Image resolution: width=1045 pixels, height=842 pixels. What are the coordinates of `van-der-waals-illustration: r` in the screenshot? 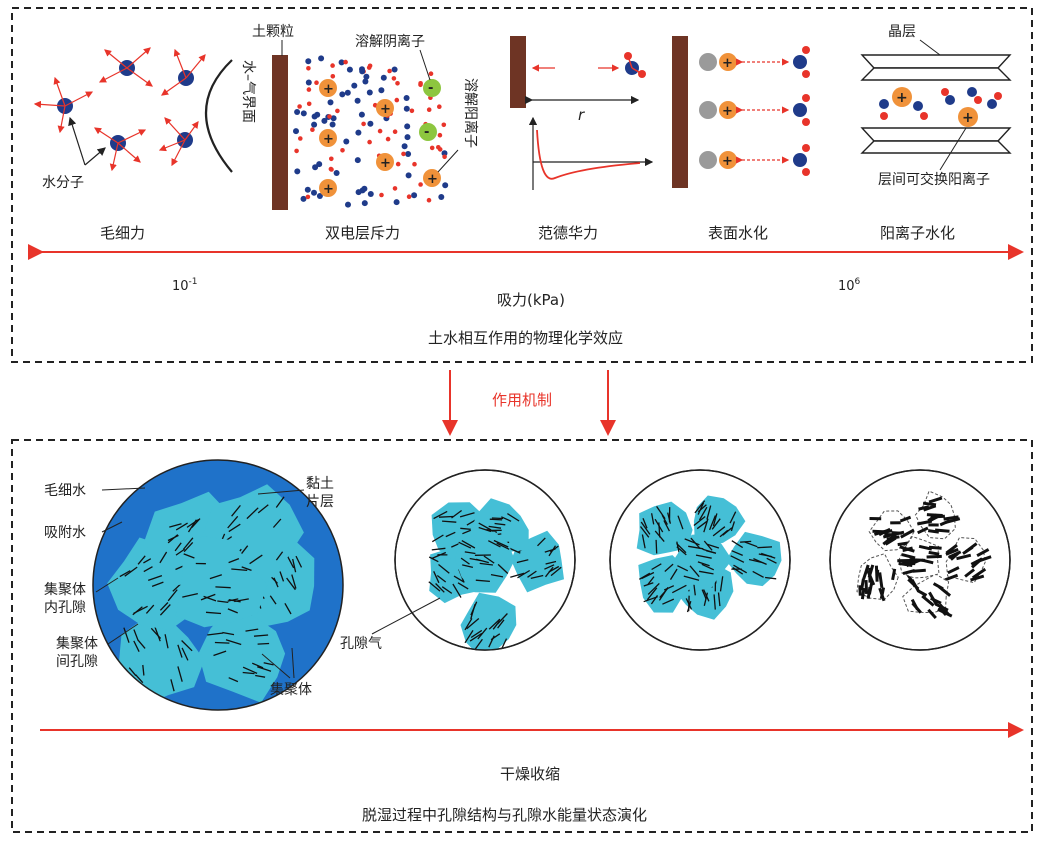 It's located at (582, 113).